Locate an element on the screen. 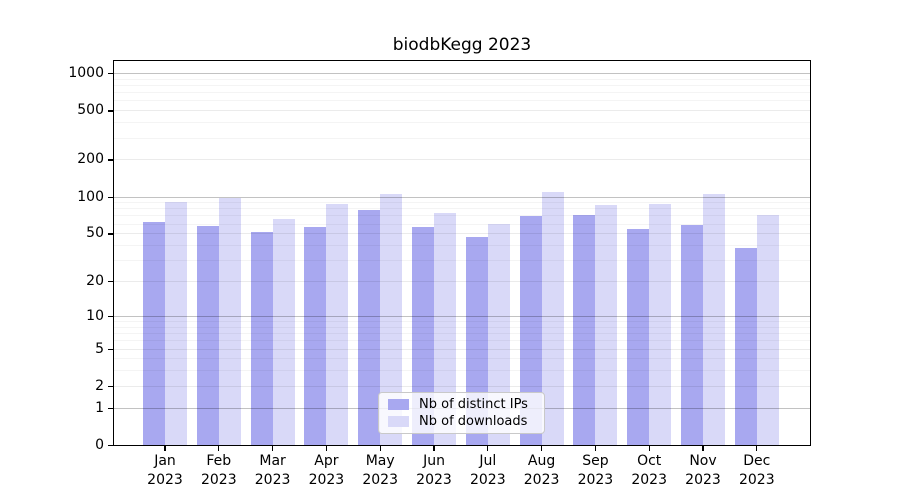 The width and height of the screenshot is (900, 500). x-tick-label-oct: Oct 2023 is located at coordinates (649, 470).